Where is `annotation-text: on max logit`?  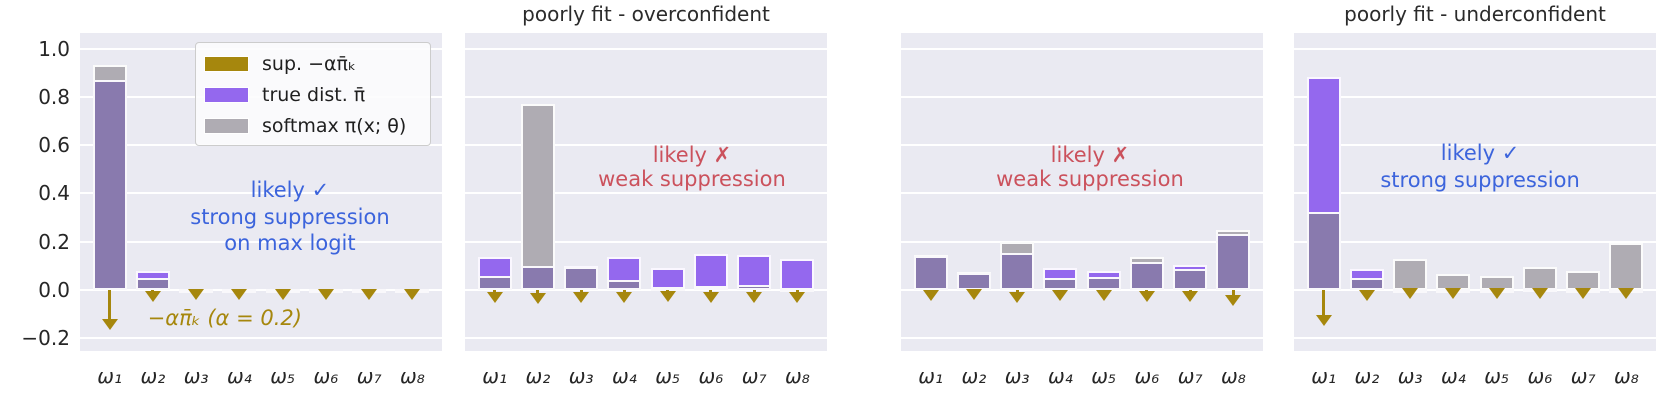 annotation-text: on max logit is located at coordinates (290, 243).